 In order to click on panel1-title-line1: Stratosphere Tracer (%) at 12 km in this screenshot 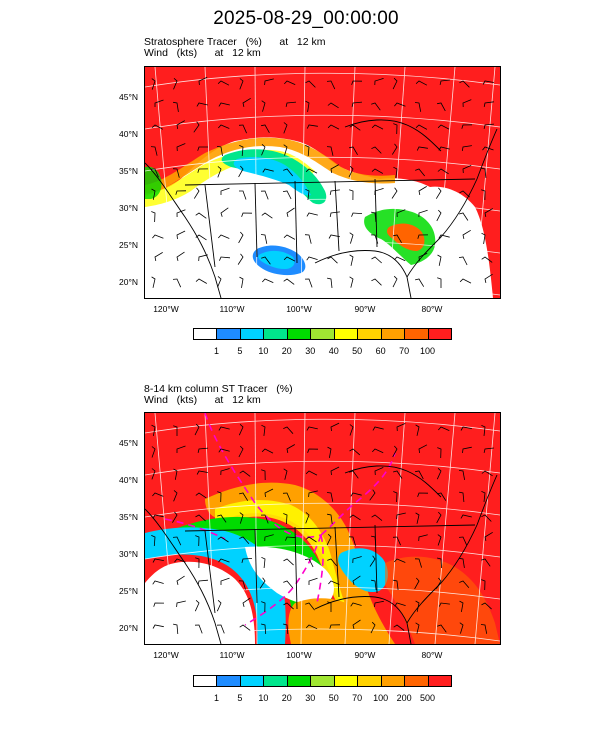, I will do `click(235, 42)`.